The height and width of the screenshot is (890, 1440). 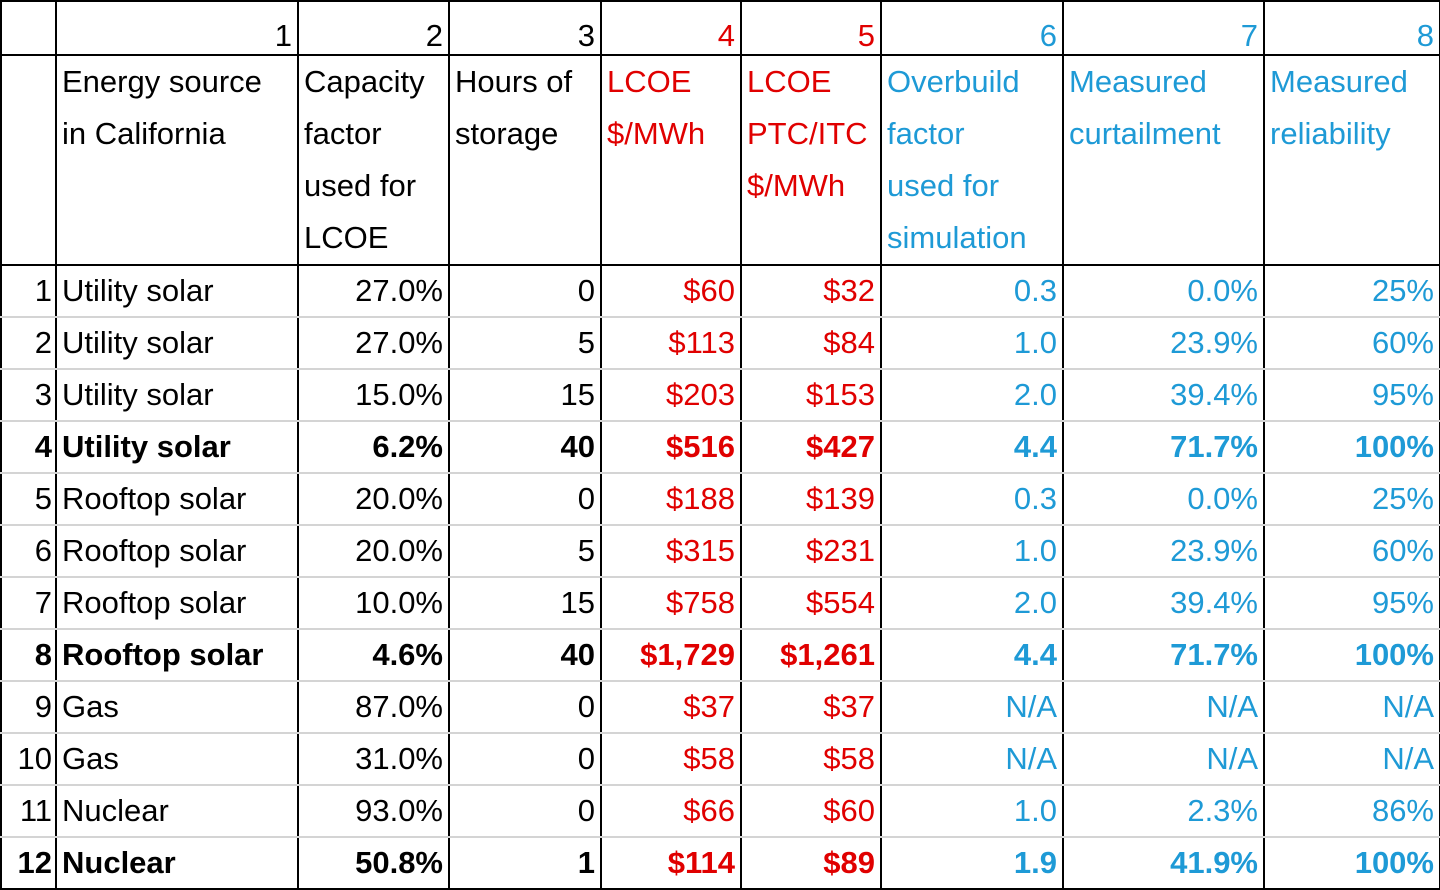 What do you see at coordinates (811, 603) in the screenshot?
I see `cell: $554` at bounding box center [811, 603].